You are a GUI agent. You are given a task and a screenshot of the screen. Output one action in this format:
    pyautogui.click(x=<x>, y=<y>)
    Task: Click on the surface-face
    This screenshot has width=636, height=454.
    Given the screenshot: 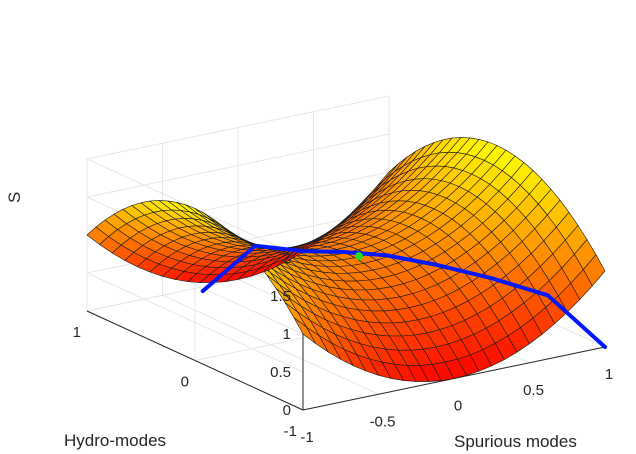 What is the action you would take?
    pyautogui.click(x=594, y=270)
    